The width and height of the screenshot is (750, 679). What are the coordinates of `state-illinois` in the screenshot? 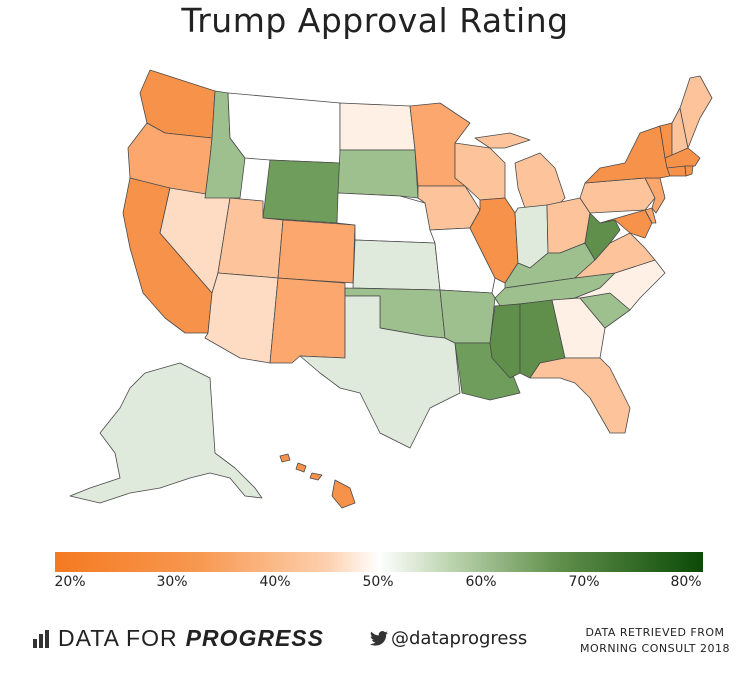 It's located at (494, 240).